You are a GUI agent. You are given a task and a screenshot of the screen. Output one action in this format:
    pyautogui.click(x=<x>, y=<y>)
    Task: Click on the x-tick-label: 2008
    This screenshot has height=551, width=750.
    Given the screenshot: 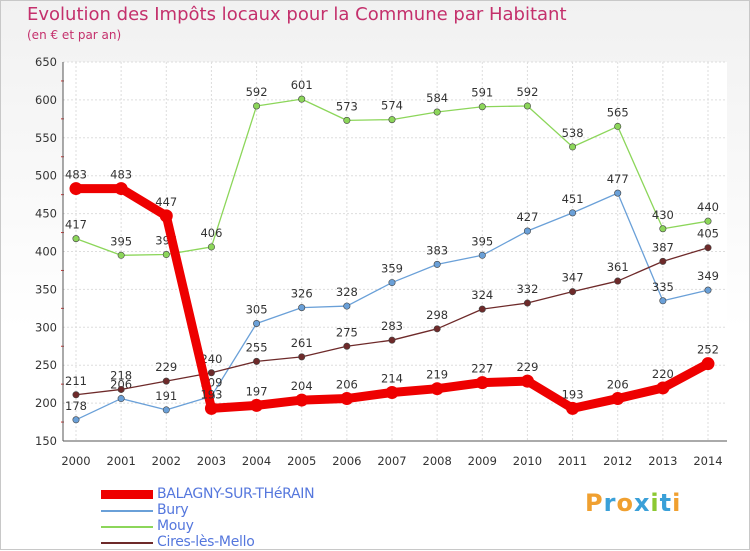 What is the action you would take?
    pyautogui.click(x=437, y=461)
    